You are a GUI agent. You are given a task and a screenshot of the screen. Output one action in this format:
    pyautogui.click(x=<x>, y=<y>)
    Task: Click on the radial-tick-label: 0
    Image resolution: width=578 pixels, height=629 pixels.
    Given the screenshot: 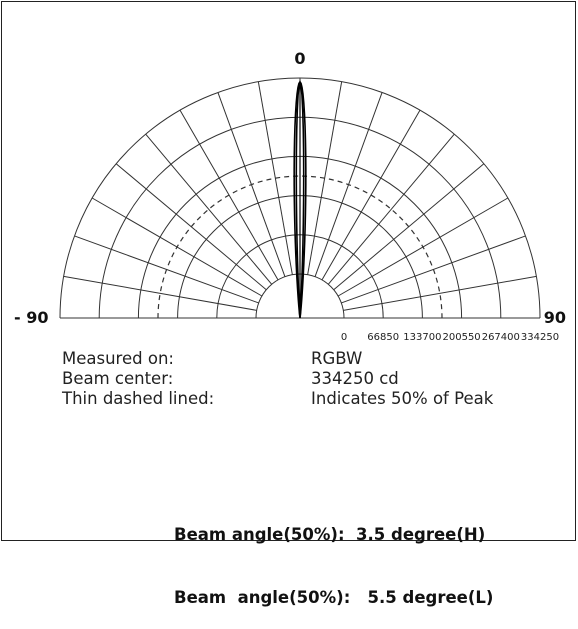 What is the action you would take?
    pyautogui.click(x=344, y=337)
    